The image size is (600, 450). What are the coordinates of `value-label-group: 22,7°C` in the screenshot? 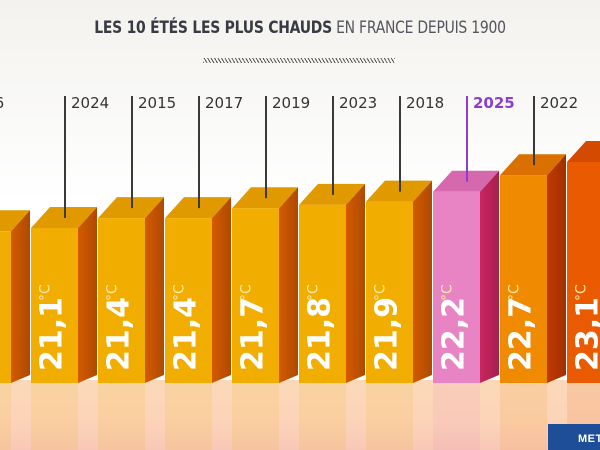 It's located at (521, 327).